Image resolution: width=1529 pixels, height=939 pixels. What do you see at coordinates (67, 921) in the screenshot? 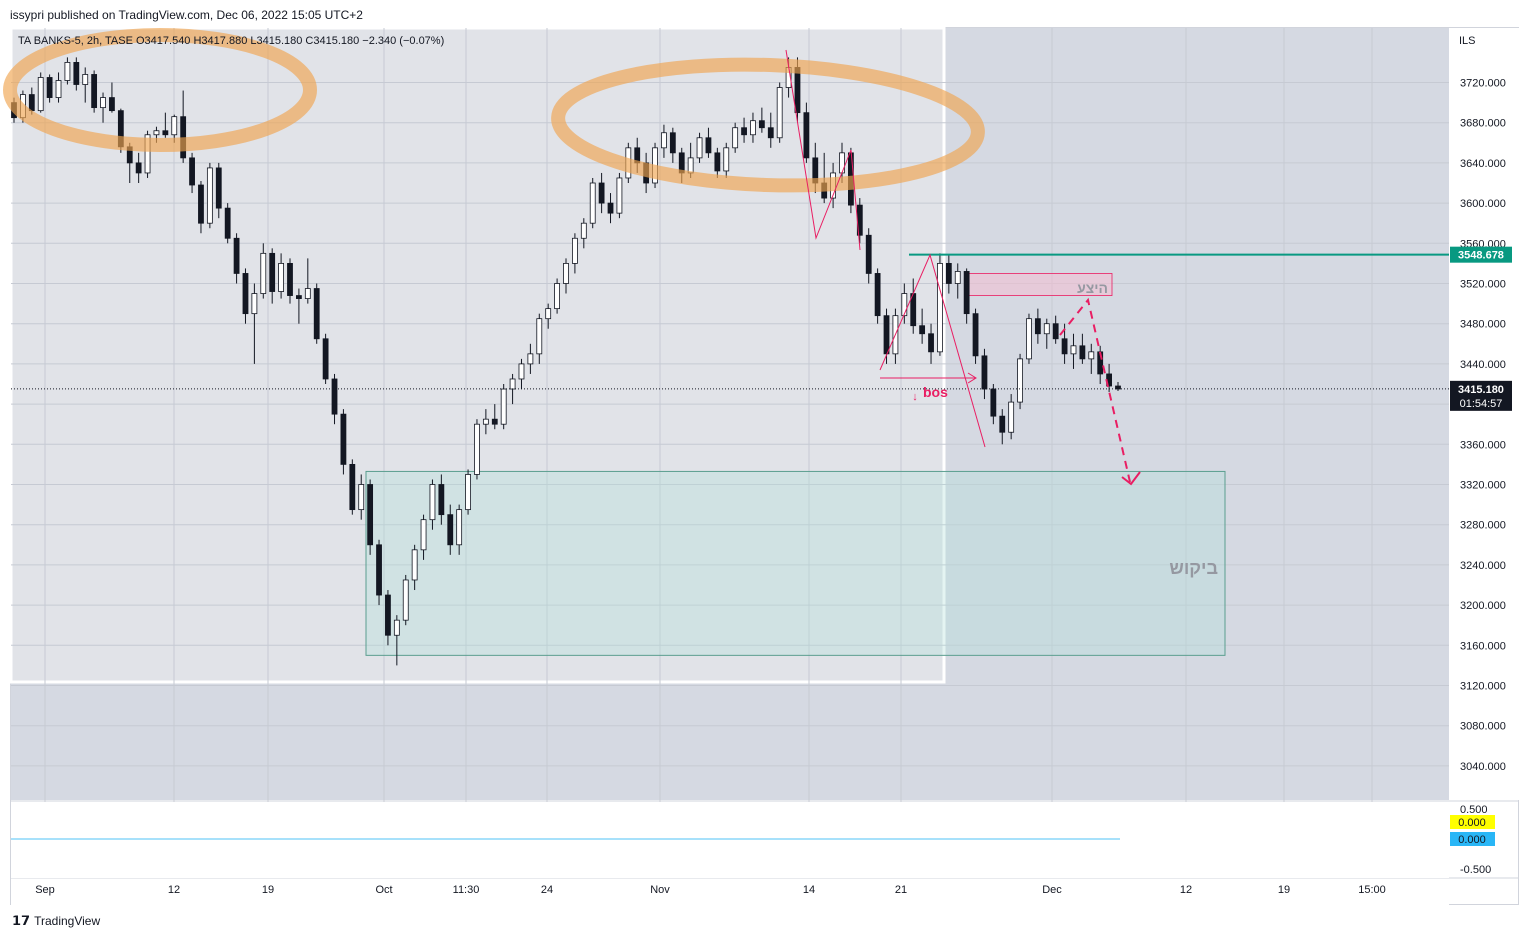
I see `footer-brand-label: TradingView` at bounding box center [67, 921].